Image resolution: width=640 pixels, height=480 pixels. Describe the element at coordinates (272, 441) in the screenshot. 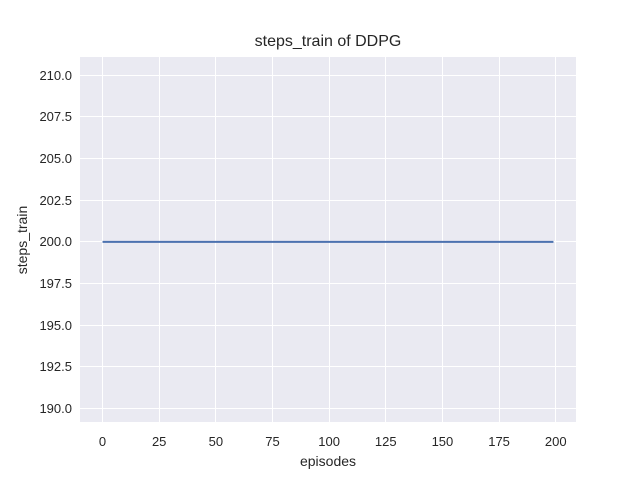

I see `x-tick-label: 75` at that location.